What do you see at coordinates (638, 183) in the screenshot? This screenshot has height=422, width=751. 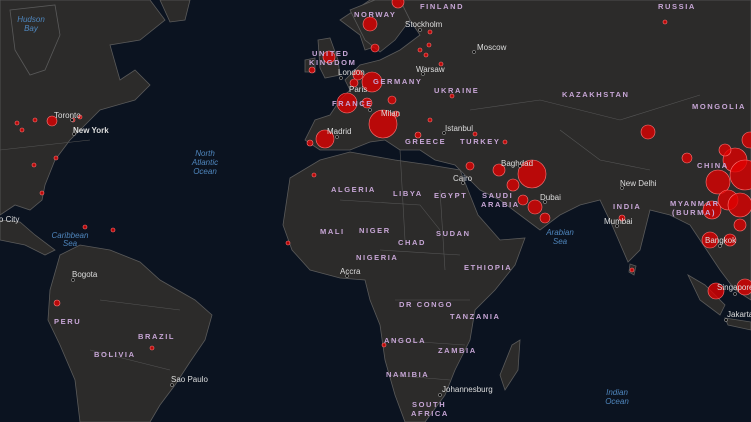 I see `city-label-new-delhi: New Delhi` at bounding box center [638, 183].